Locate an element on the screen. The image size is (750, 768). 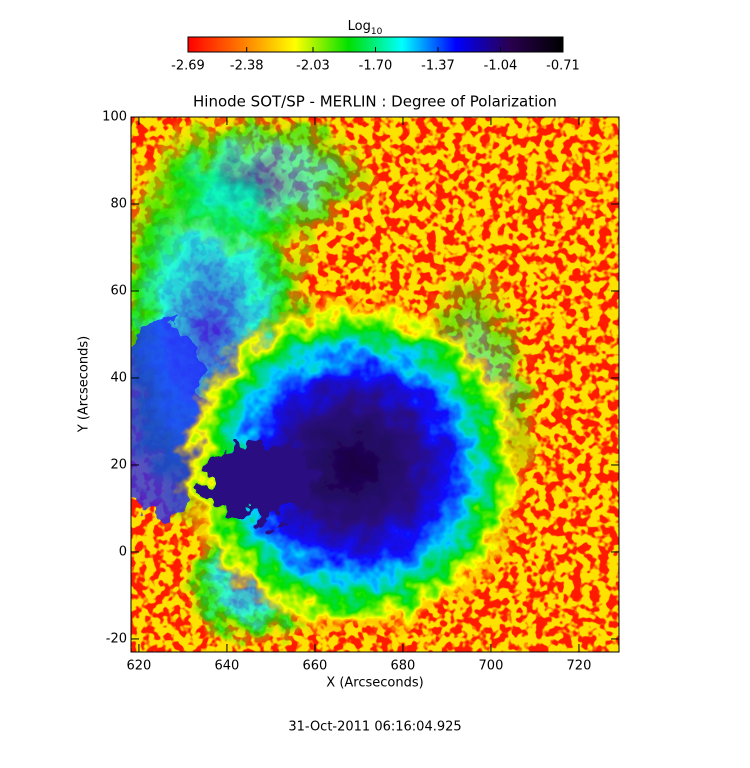
y-axis-label: Y (Arcseconds) is located at coordinates (84, 384).